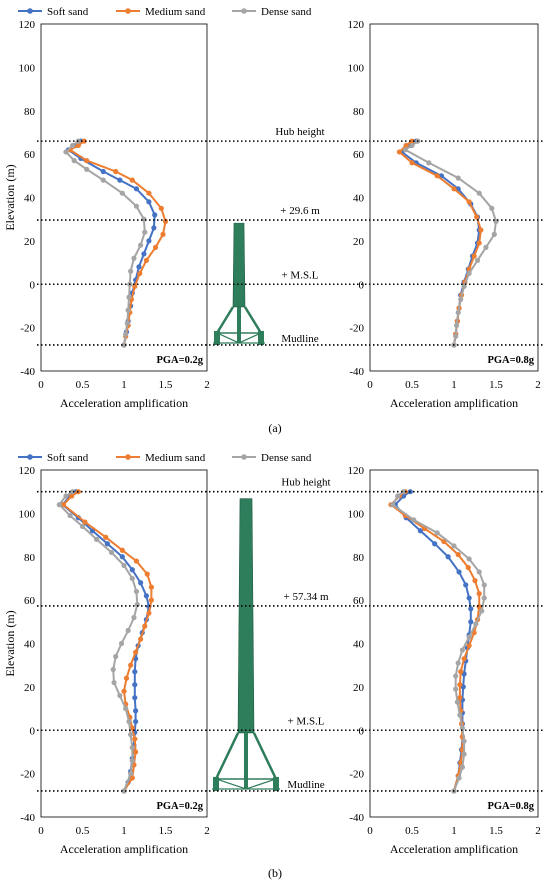 The image size is (550, 888). I want to click on legend-label: Dense sand, so click(286, 12).